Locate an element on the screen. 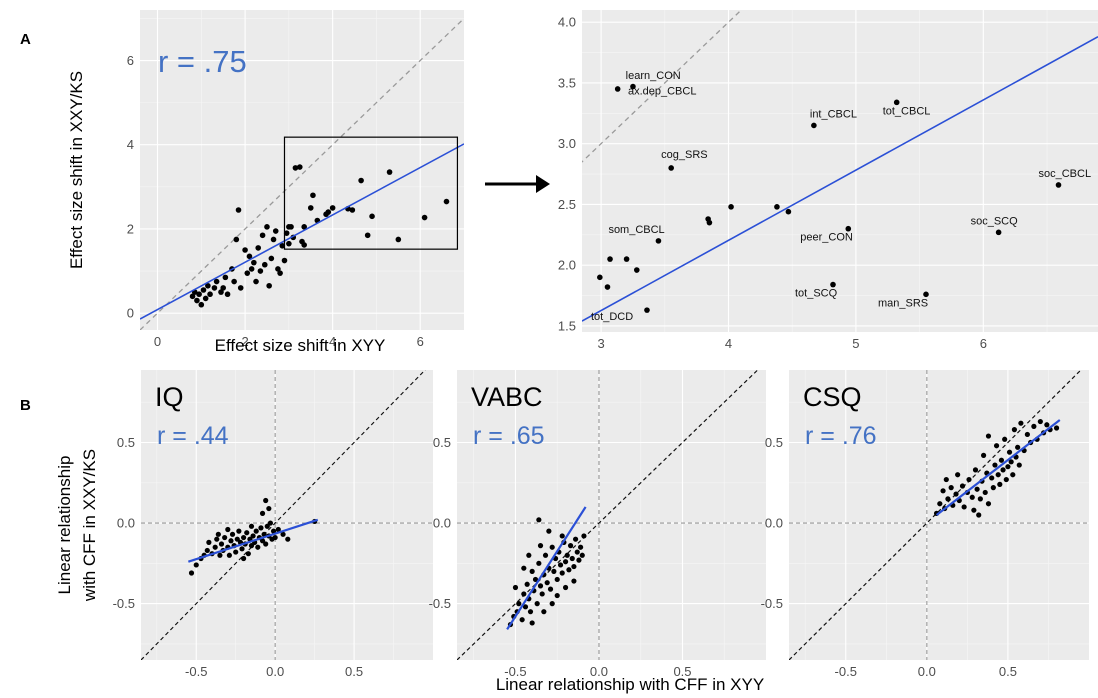 This screenshot has width=1098, height=698. x-tick-label: 2 is located at coordinates (244, 341).